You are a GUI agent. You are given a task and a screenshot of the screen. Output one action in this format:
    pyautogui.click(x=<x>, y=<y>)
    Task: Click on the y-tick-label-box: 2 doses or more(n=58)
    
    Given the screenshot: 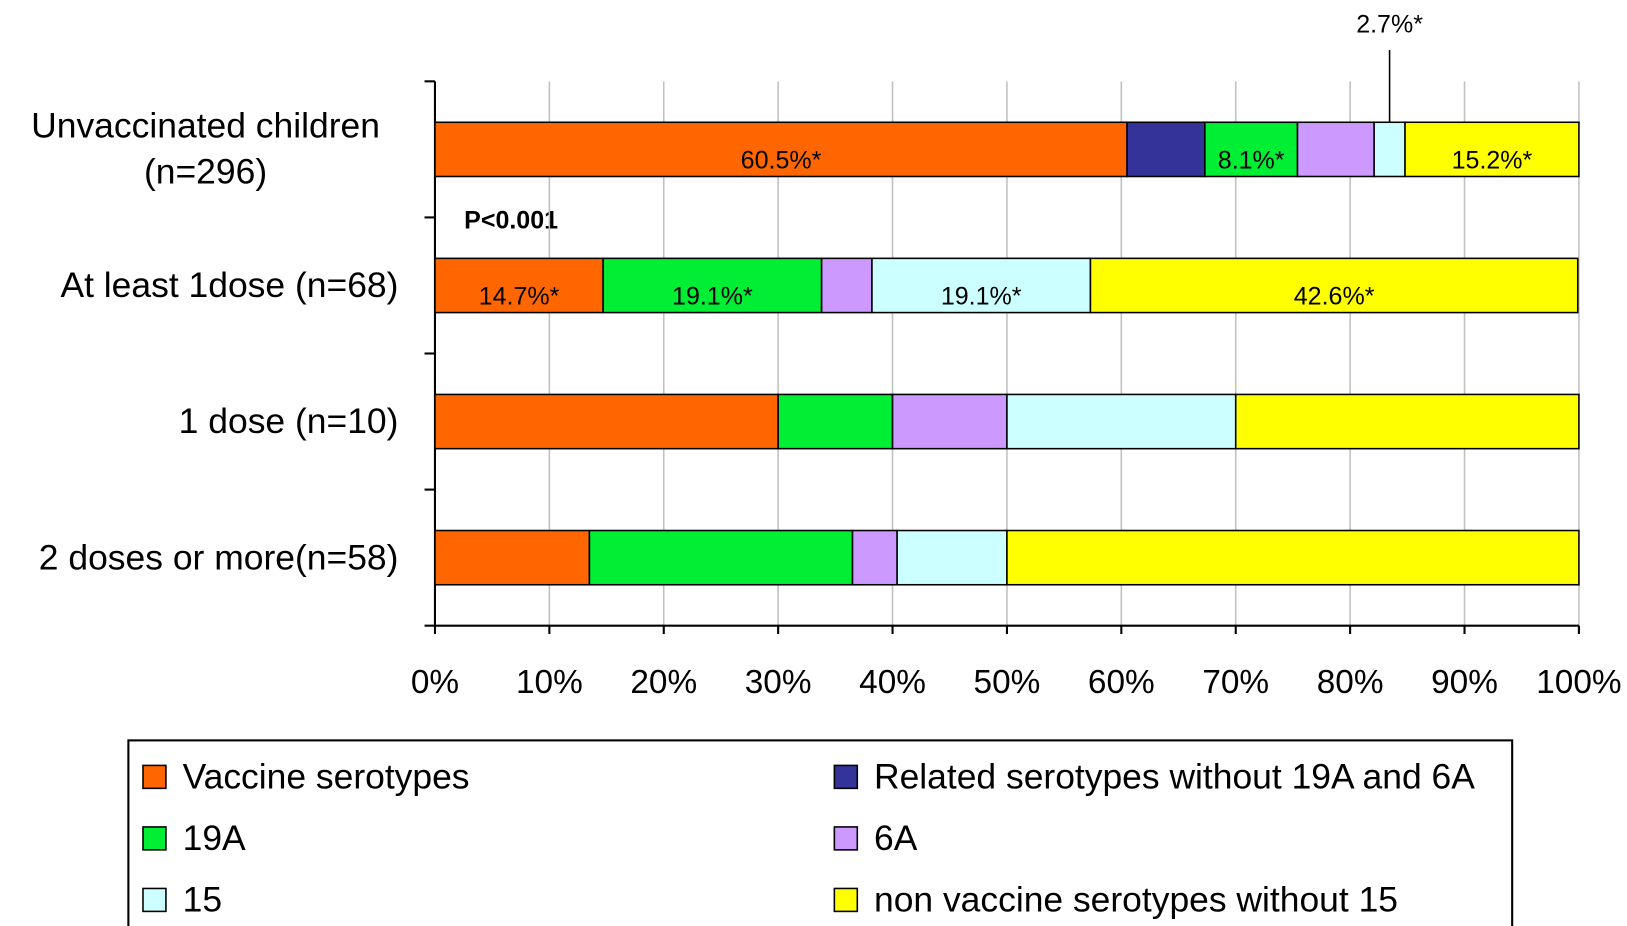 What is the action you would take?
    pyautogui.click(x=200, y=558)
    